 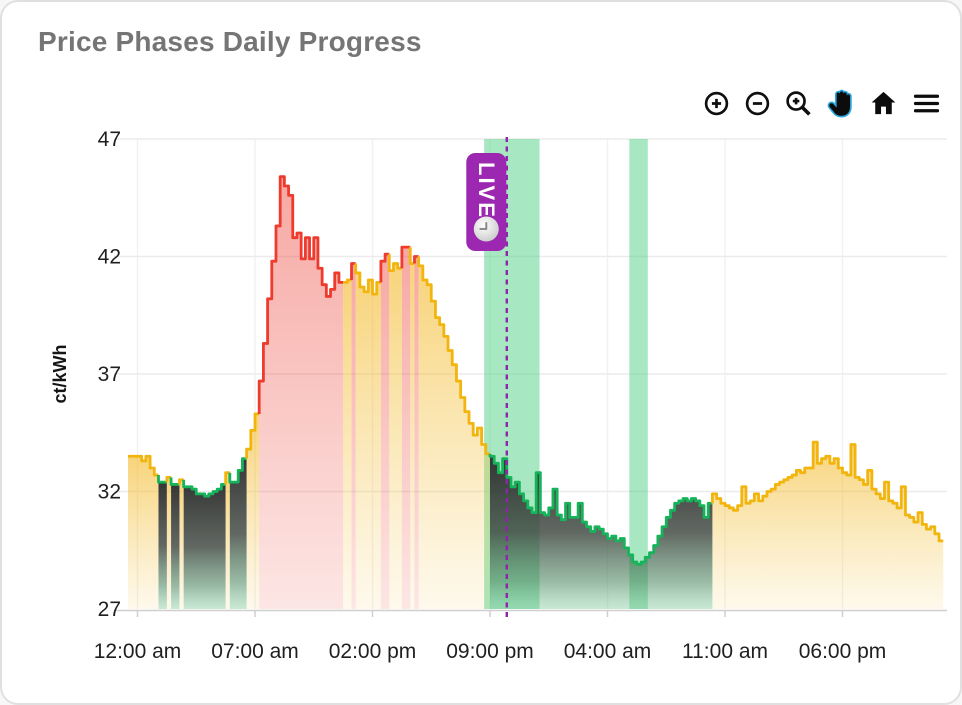 What do you see at coordinates (109, 139) in the screenshot?
I see `svg-text: 47` at bounding box center [109, 139].